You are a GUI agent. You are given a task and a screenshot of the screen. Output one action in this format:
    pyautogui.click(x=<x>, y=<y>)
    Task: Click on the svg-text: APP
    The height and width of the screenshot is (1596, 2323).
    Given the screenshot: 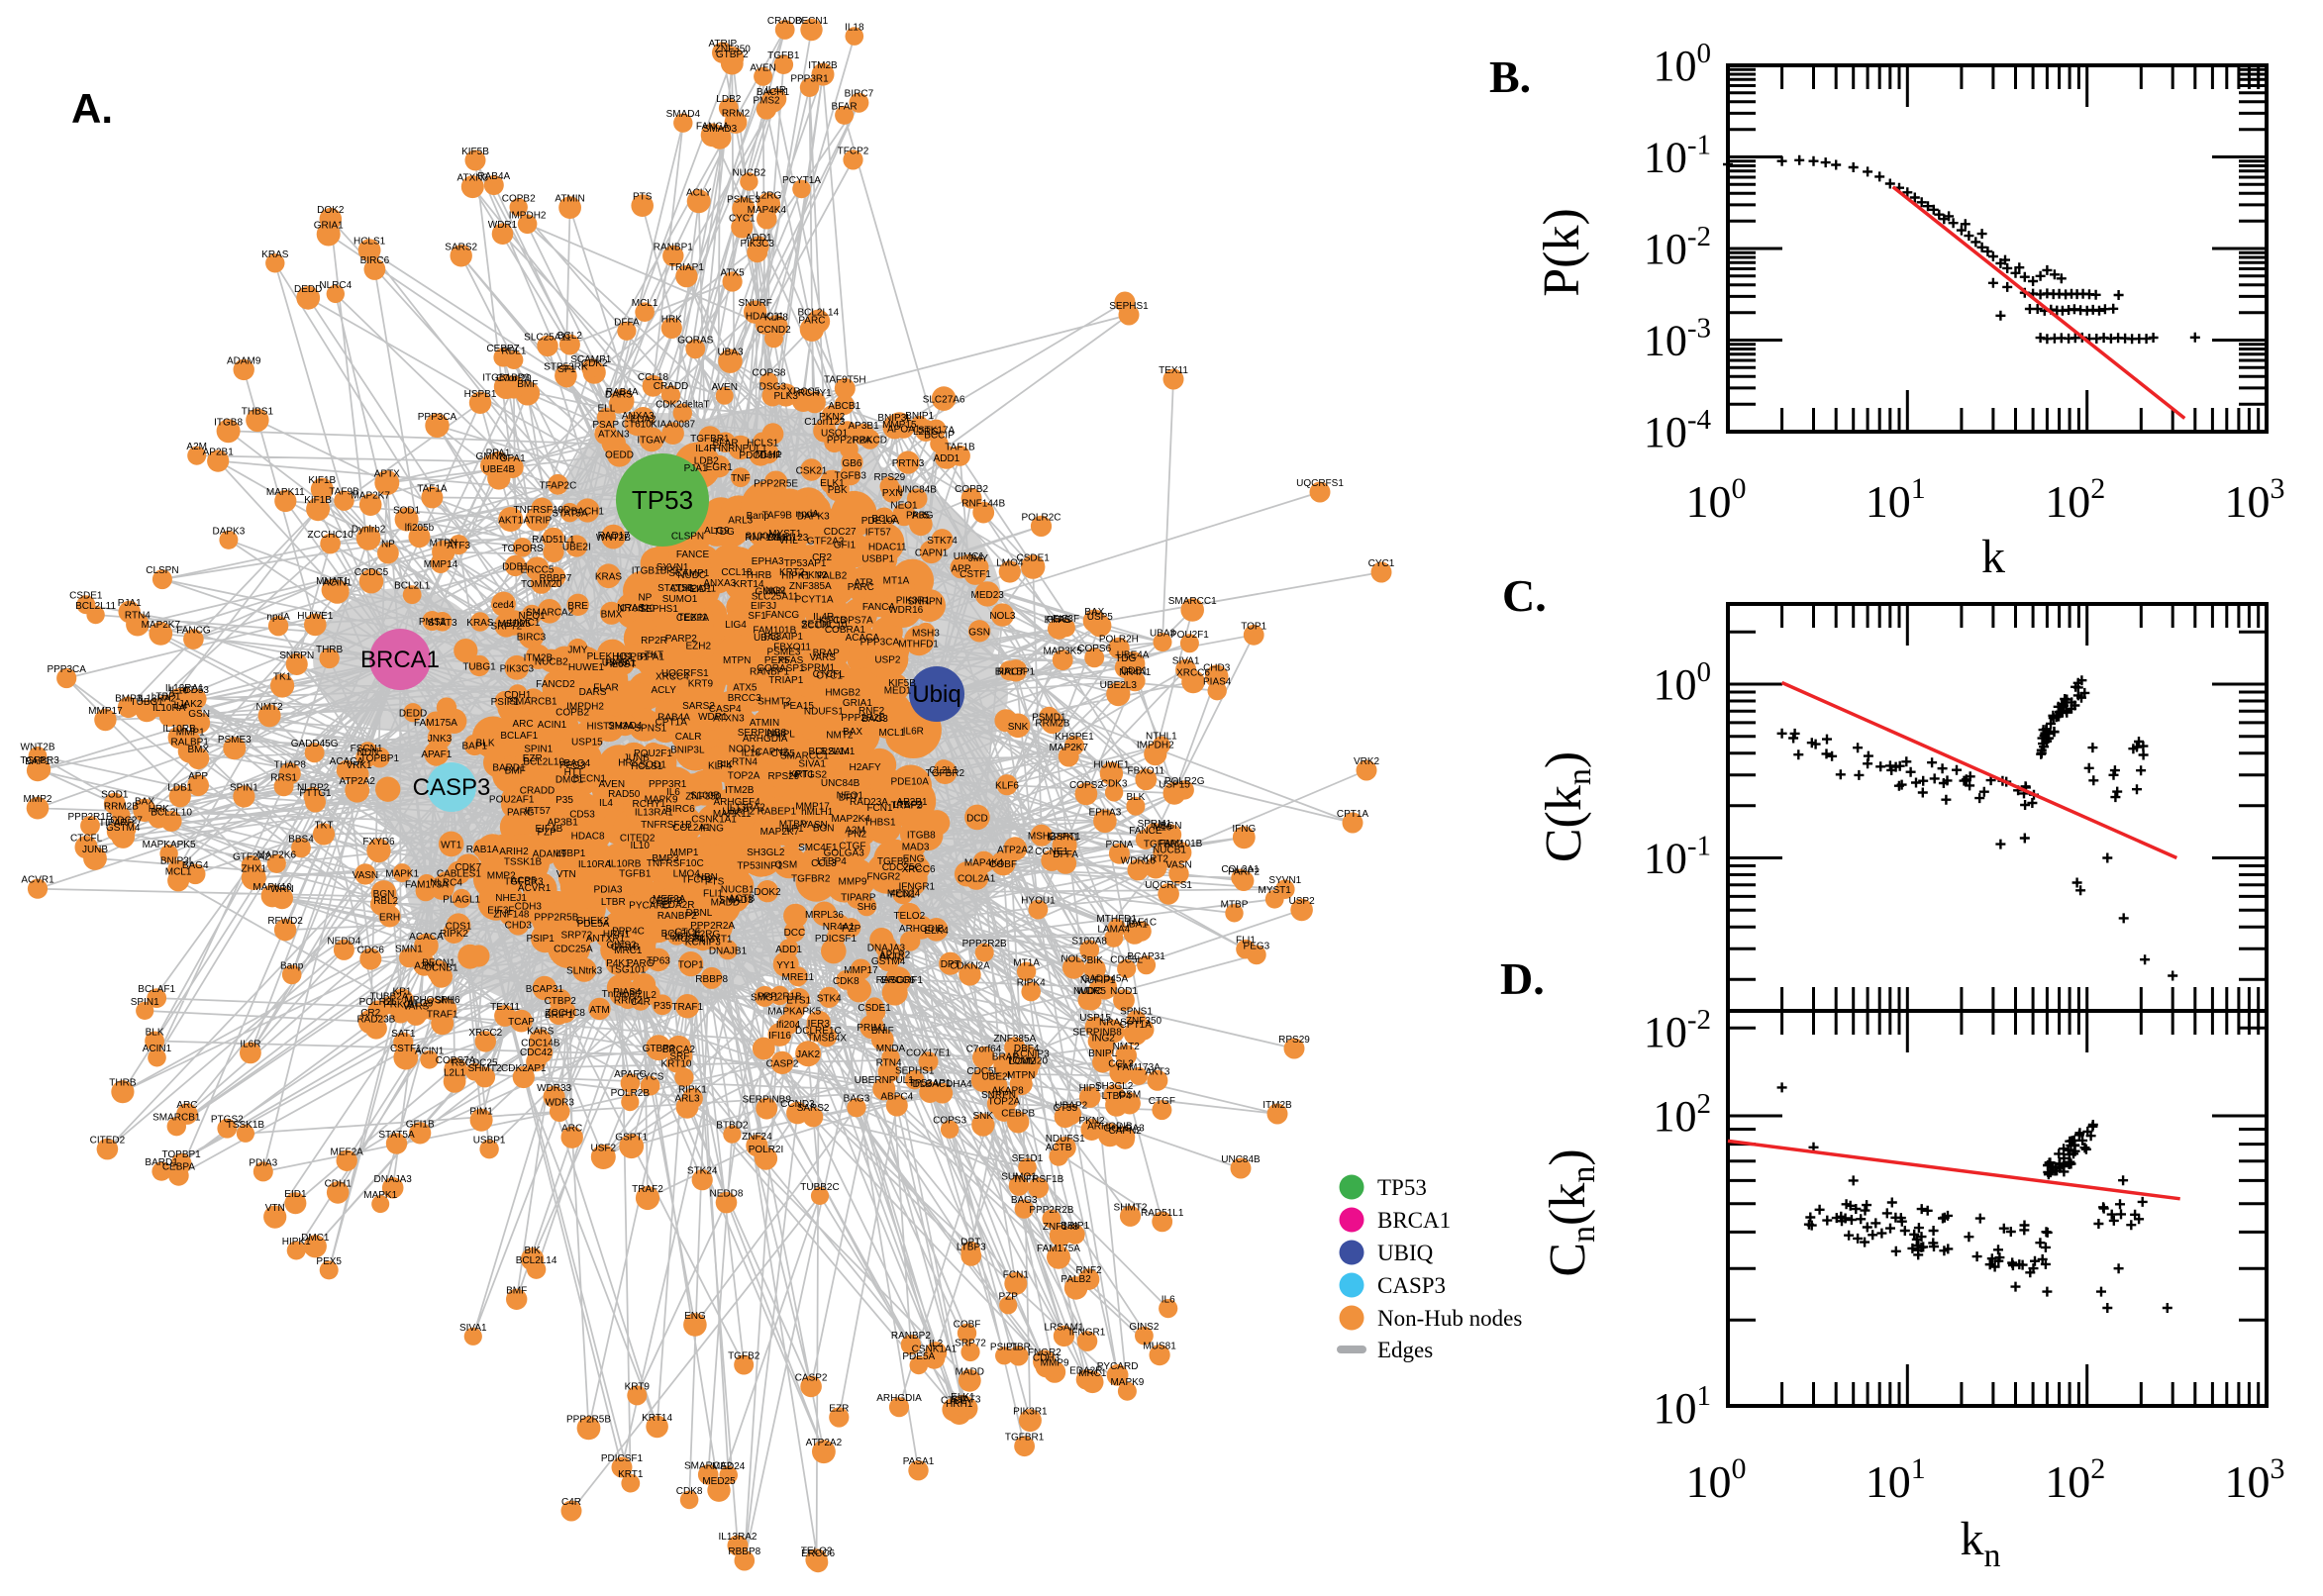 What is the action you would take?
    pyautogui.click(x=960, y=569)
    